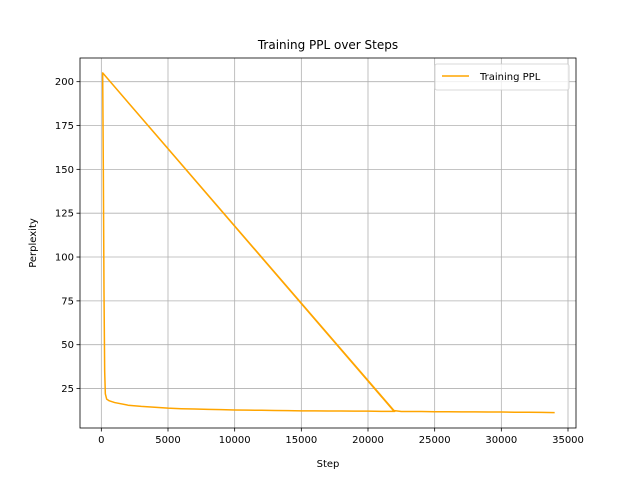 The width and height of the screenshot is (640, 480). Describe the element at coordinates (501, 440) in the screenshot. I see `x-tick-label: 30000` at that location.